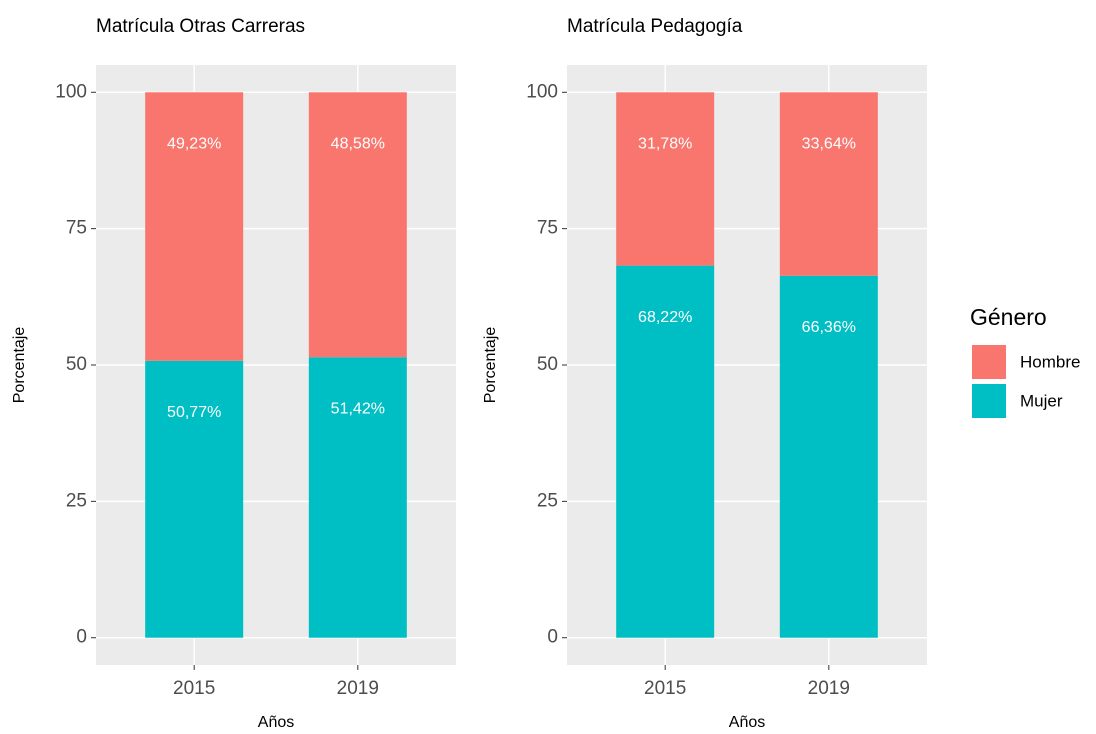  I want to click on value-label: 49,23%, so click(194, 143).